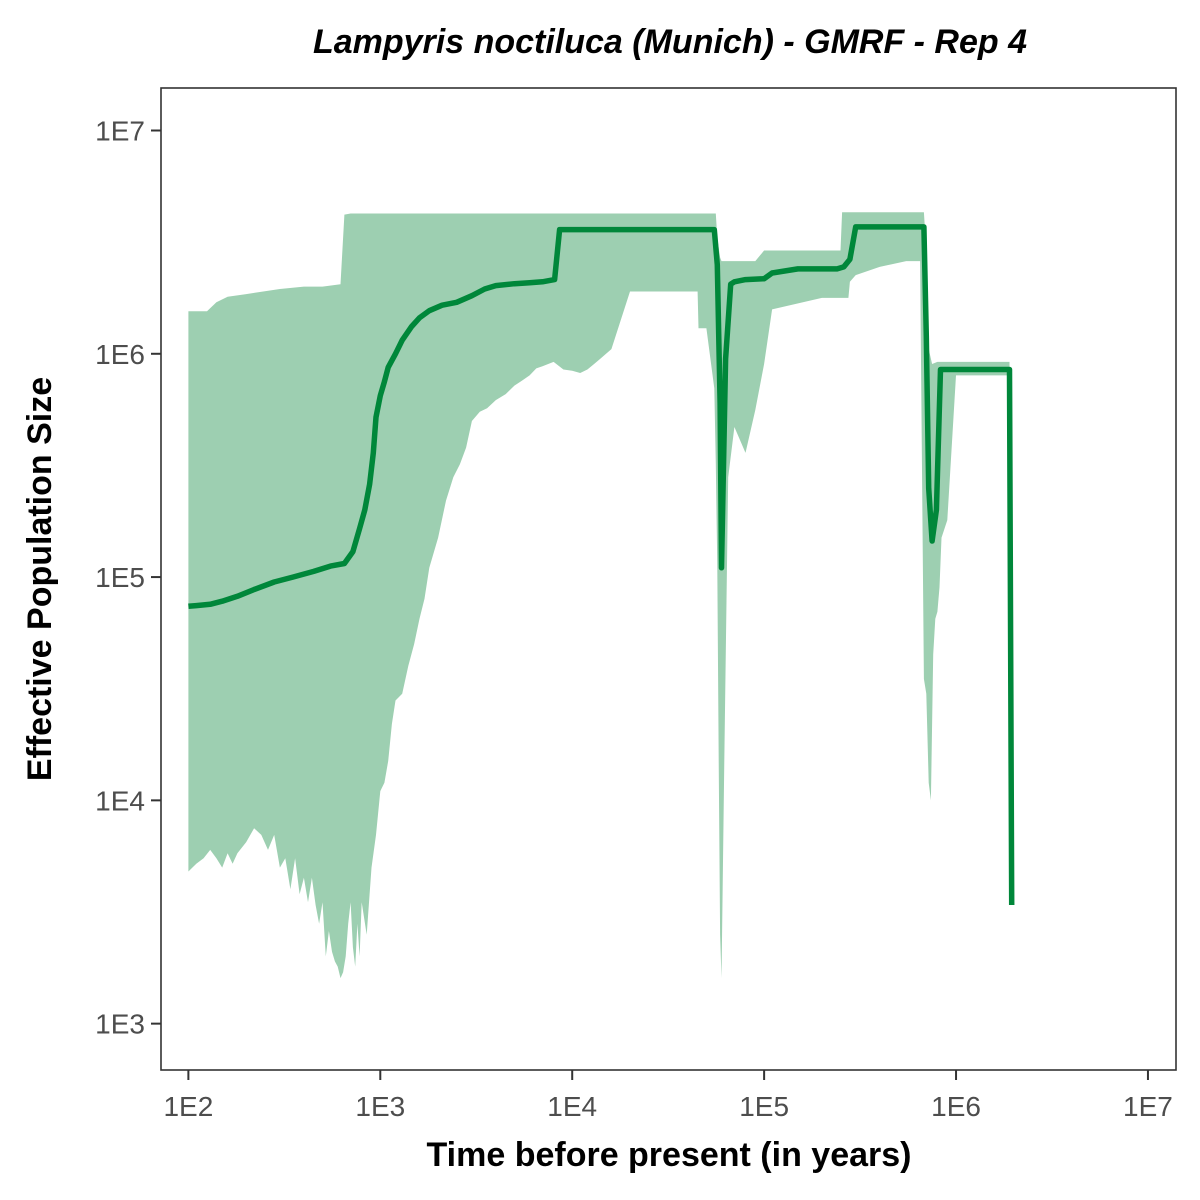 The image size is (1200, 1200). What do you see at coordinates (120, 577) in the screenshot?
I see `y-tick-label: 1E5` at bounding box center [120, 577].